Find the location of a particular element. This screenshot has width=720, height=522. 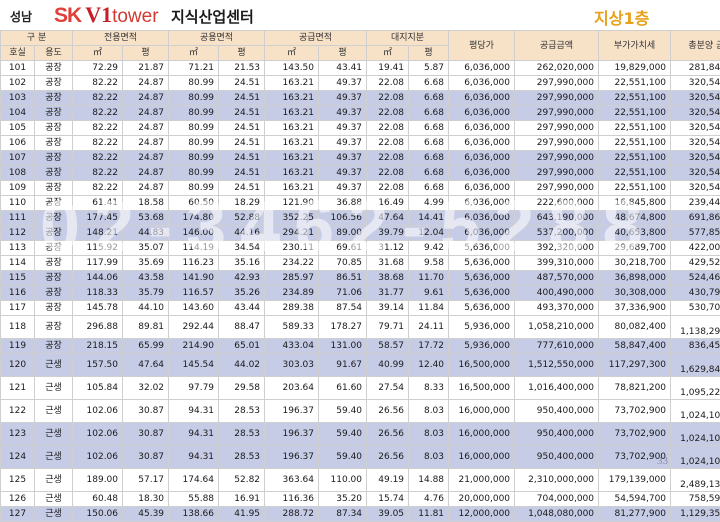

cell-exclusive-pyeong: 89.81 is located at coordinates (146, 327).